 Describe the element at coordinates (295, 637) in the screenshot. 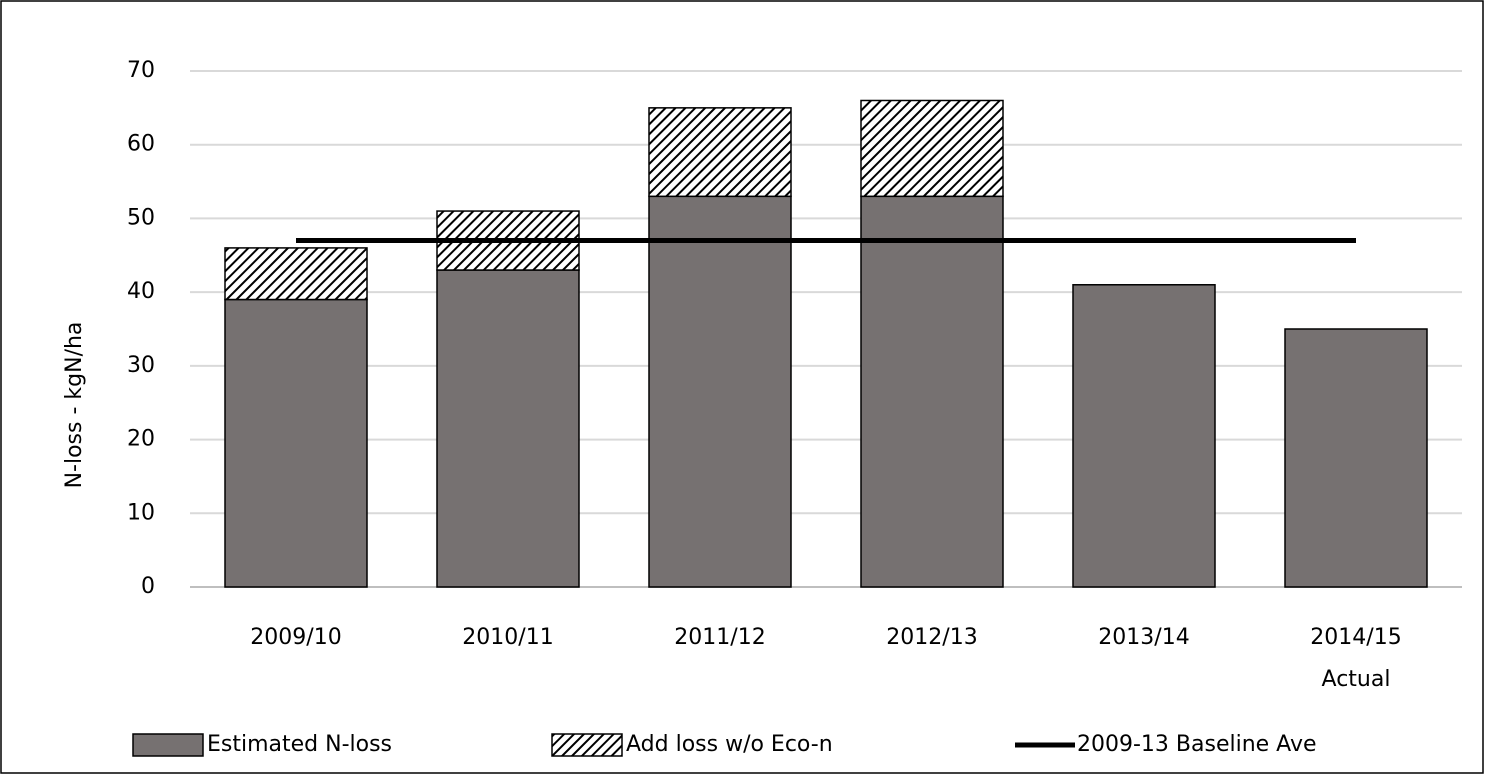

I see `x-tick-label: 2009/10` at that location.